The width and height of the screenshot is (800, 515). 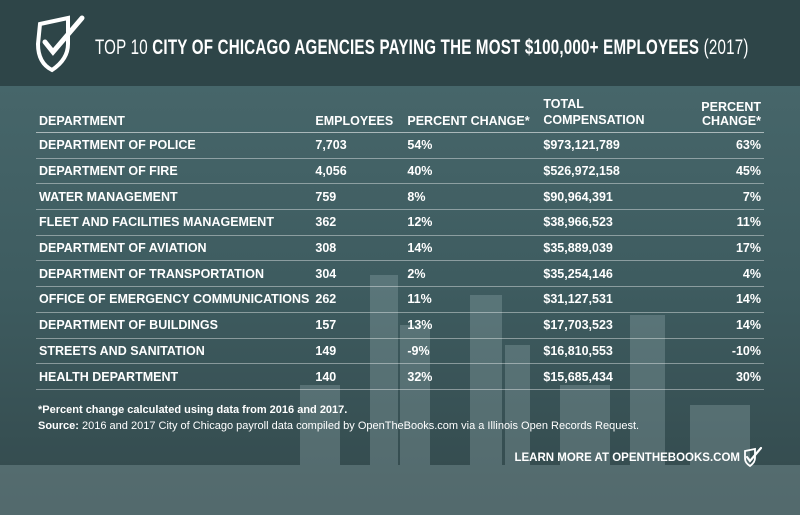 What do you see at coordinates (602, 197) in the screenshot?
I see `table-cell: $90,964,391` at bounding box center [602, 197].